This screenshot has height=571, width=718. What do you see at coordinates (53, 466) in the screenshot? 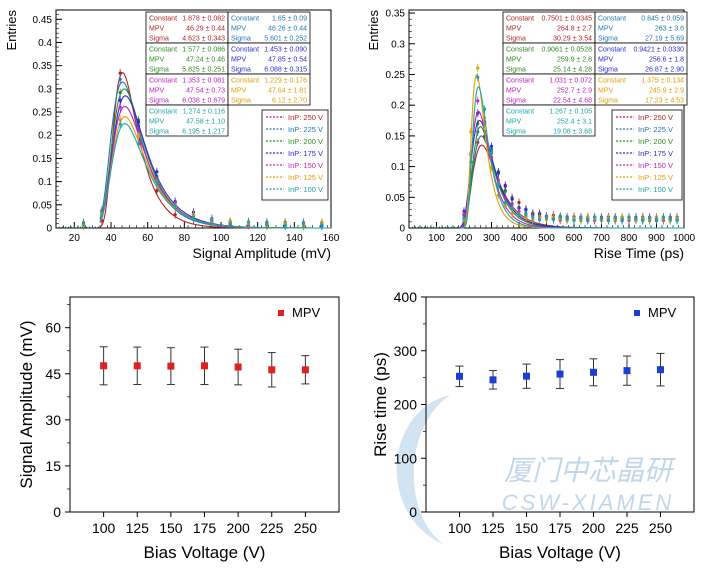
I see `y-tick-label: 15` at bounding box center [53, 466].